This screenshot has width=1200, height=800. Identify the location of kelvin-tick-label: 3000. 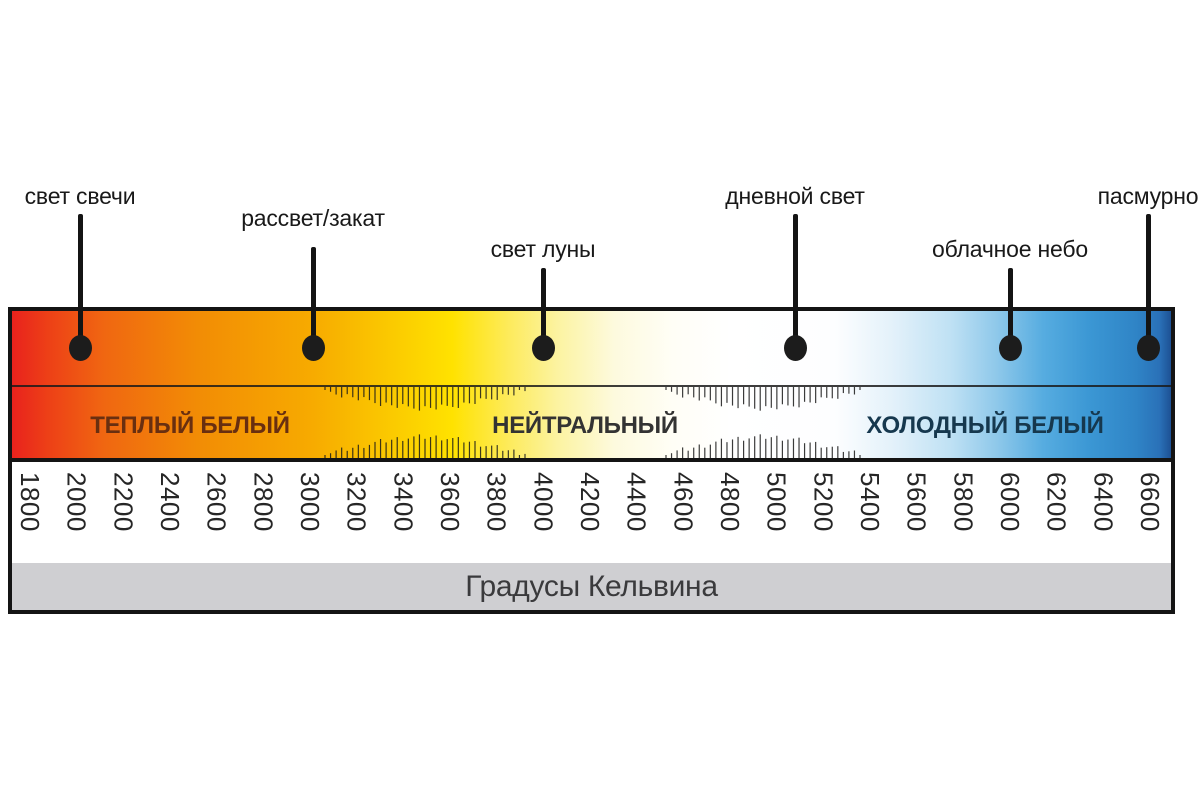
(310, 502).